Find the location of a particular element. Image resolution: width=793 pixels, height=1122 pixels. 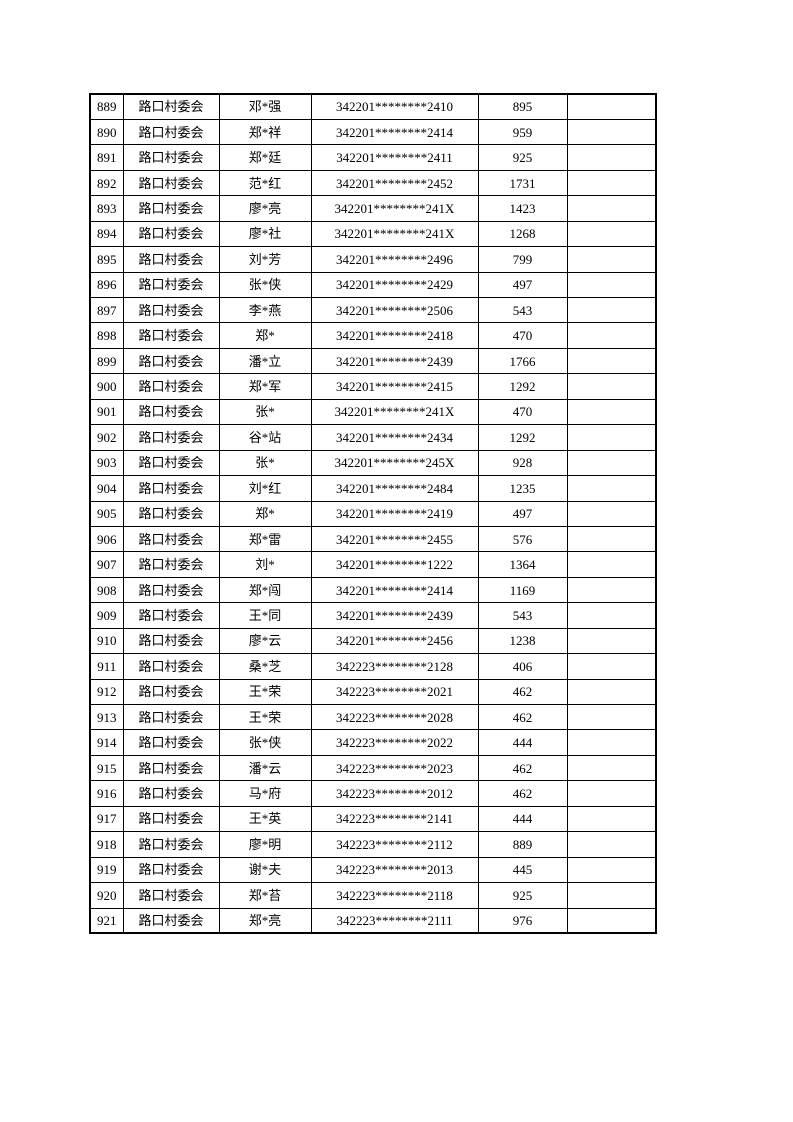

amount-cell: 895 is located at coordinates (522, 106).